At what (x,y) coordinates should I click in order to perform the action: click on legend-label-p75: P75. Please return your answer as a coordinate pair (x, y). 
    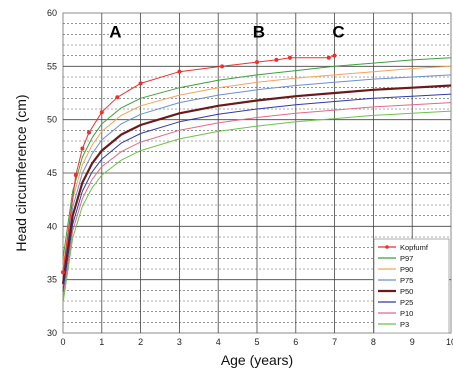
    Looking at the image, I should click on (406, 280).